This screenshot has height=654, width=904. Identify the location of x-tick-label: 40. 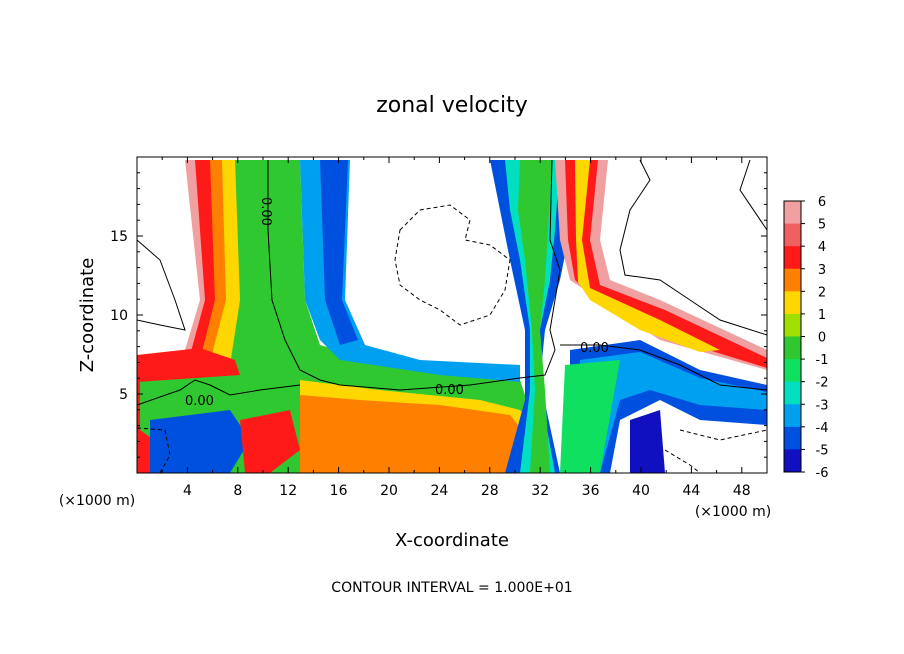
(641, 491).